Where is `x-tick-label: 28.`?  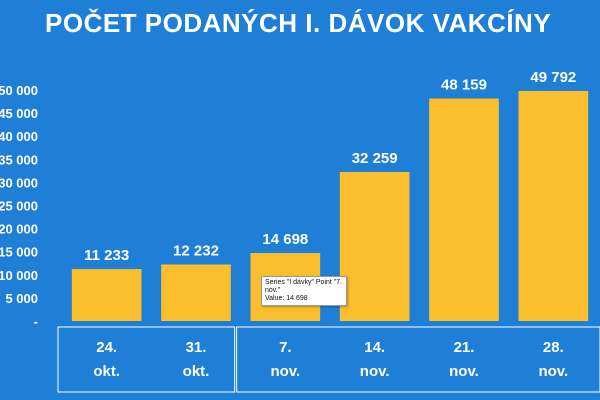
x-tick-label: 28. is located at coordinates (553, 347).